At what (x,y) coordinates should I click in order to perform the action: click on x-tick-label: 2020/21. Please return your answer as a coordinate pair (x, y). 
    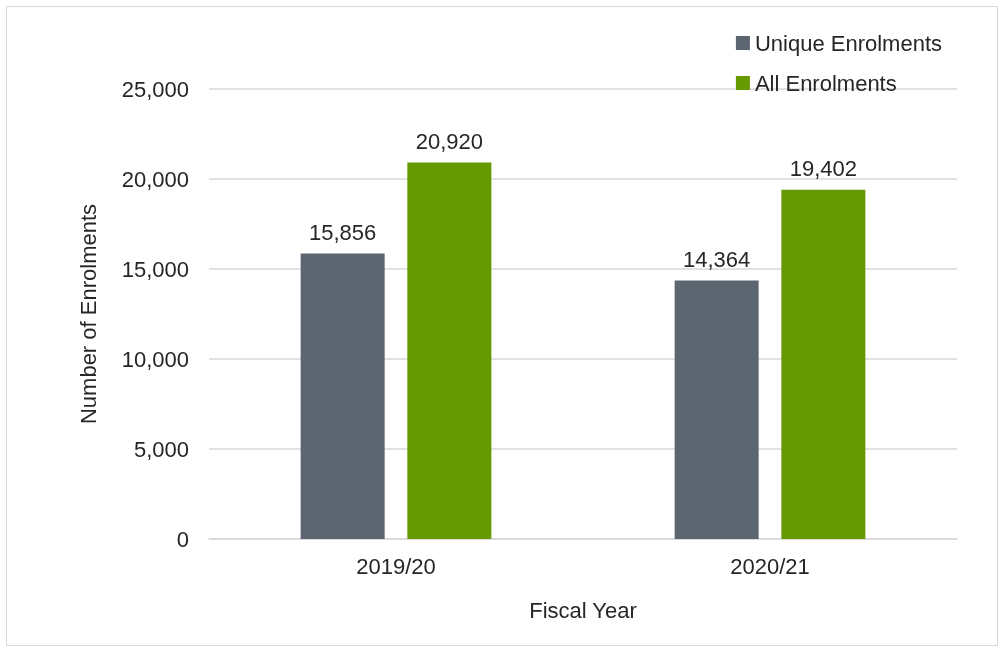
    Looking at the image, I should click on (770, 566).